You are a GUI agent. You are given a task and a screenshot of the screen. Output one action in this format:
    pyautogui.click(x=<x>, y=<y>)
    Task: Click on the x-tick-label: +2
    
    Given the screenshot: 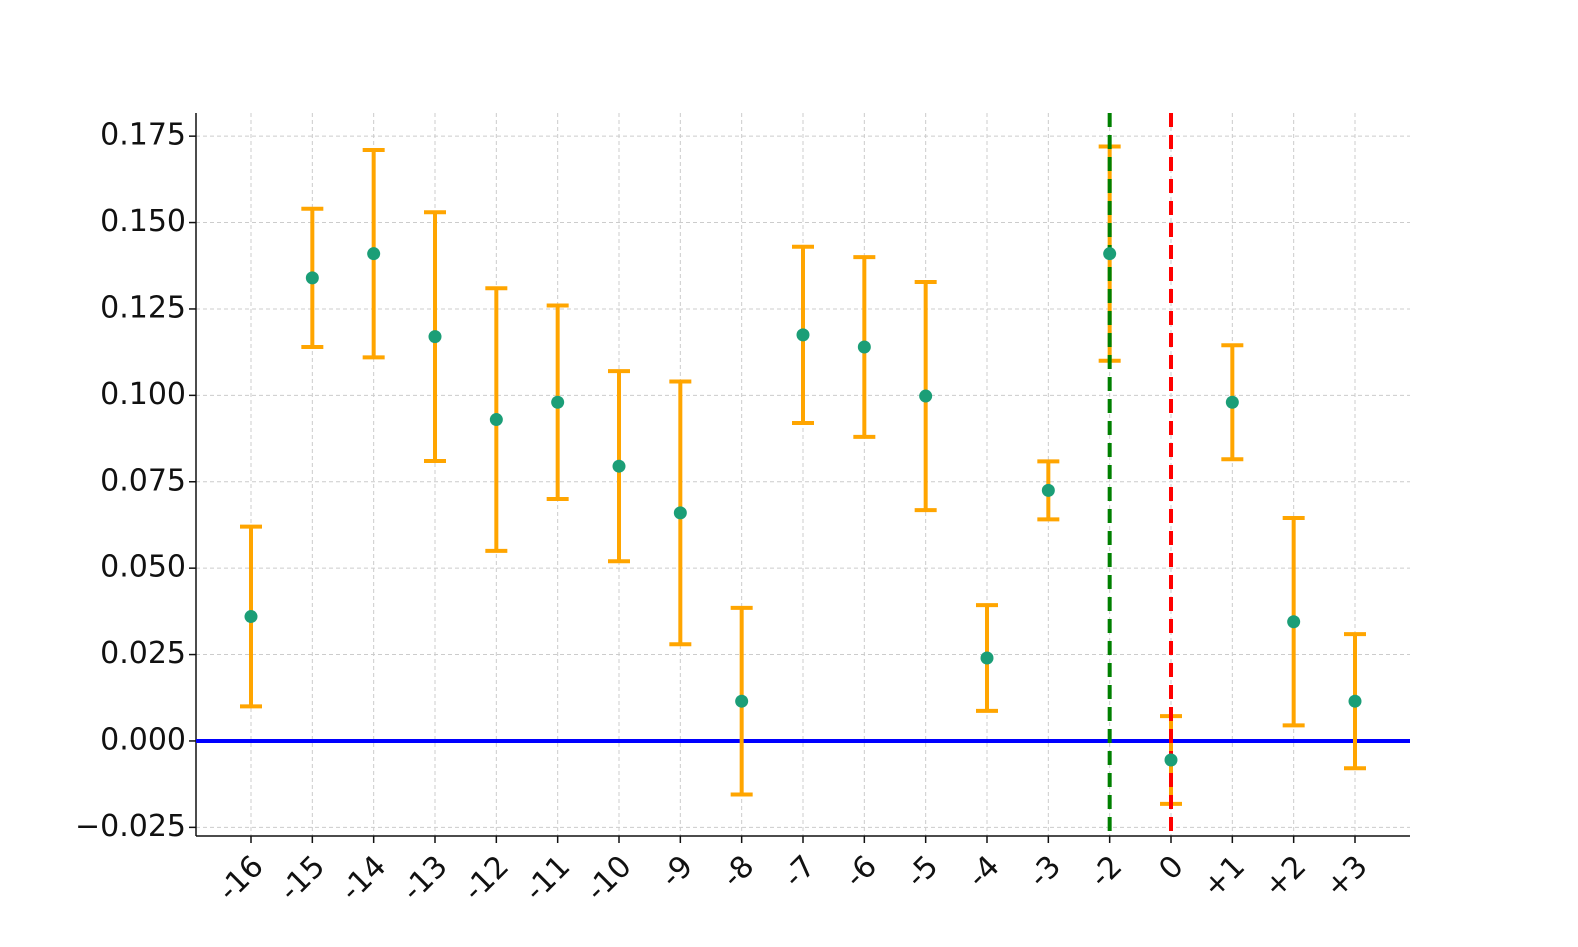 What is the action you would take?
    pyautogui.click(x=1285, y=877)
    